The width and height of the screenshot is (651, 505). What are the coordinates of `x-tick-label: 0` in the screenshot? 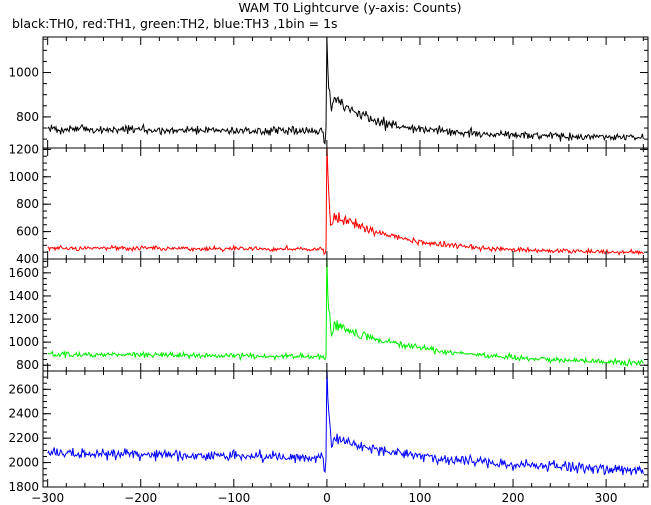 It's located at (327, 498).